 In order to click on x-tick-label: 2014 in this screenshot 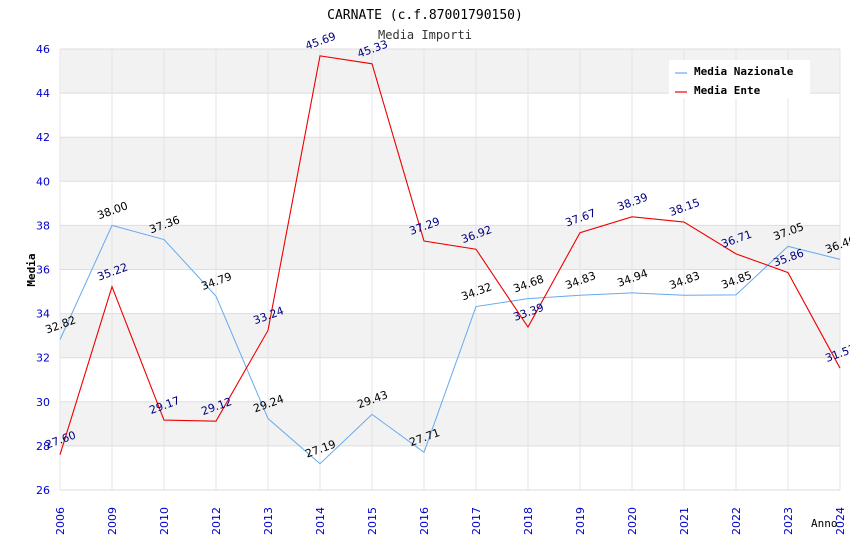, I will do `click(320, 521)`.